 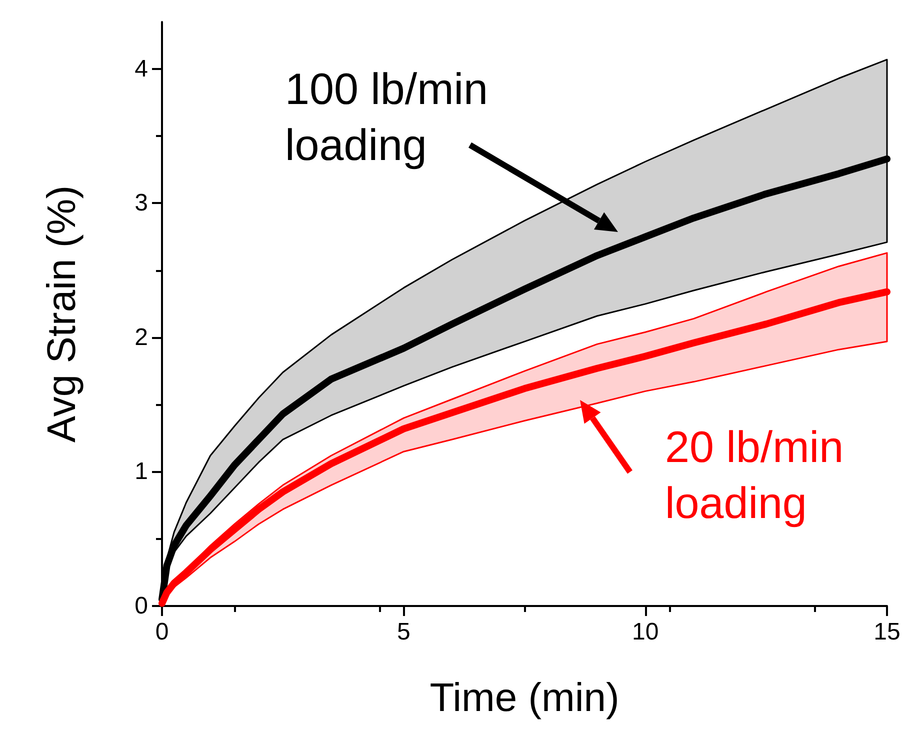 I want to click on y-axis-title: Avg Strain (%), so click(x=62, y=314).